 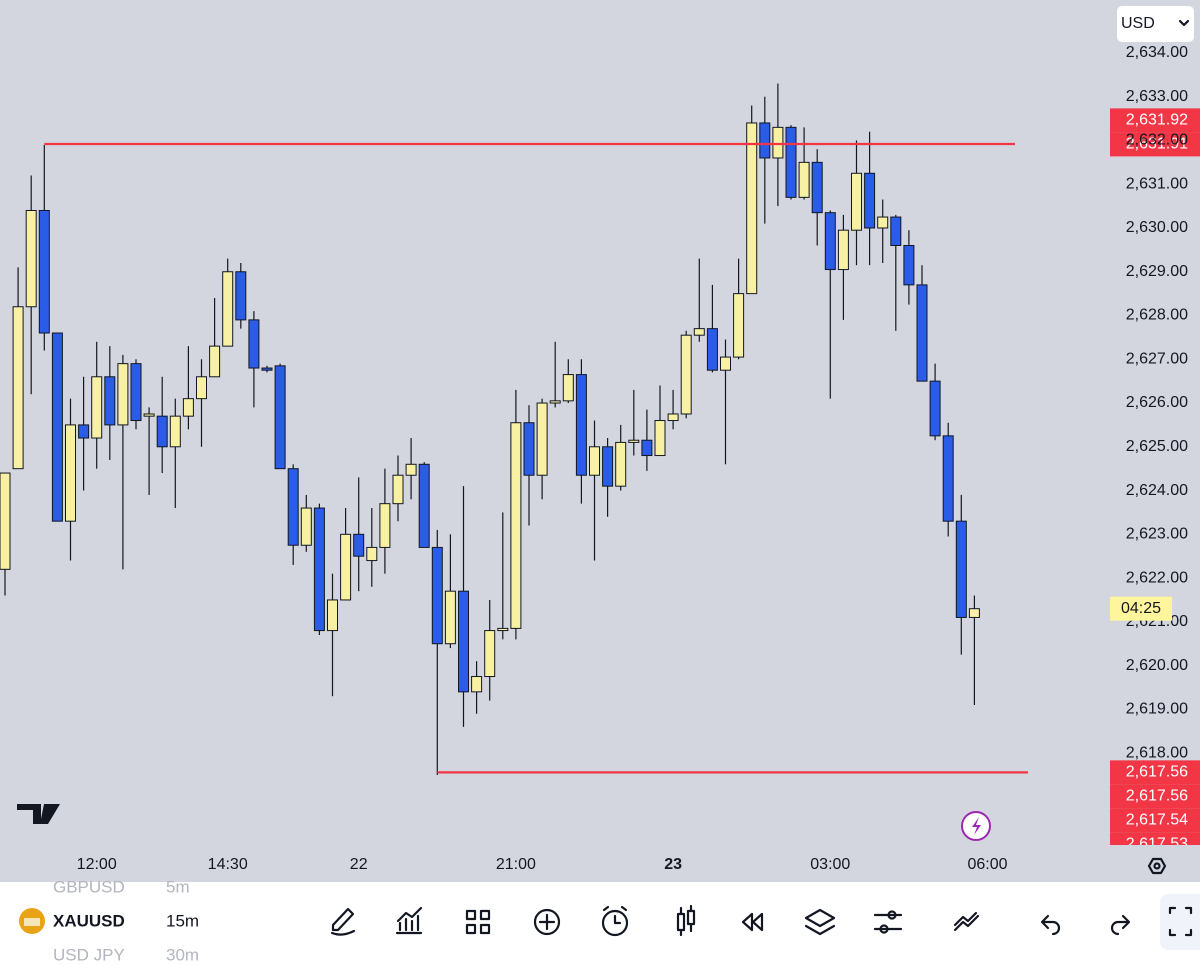 I want to click on gold-bars, so click(x=32, y=922).